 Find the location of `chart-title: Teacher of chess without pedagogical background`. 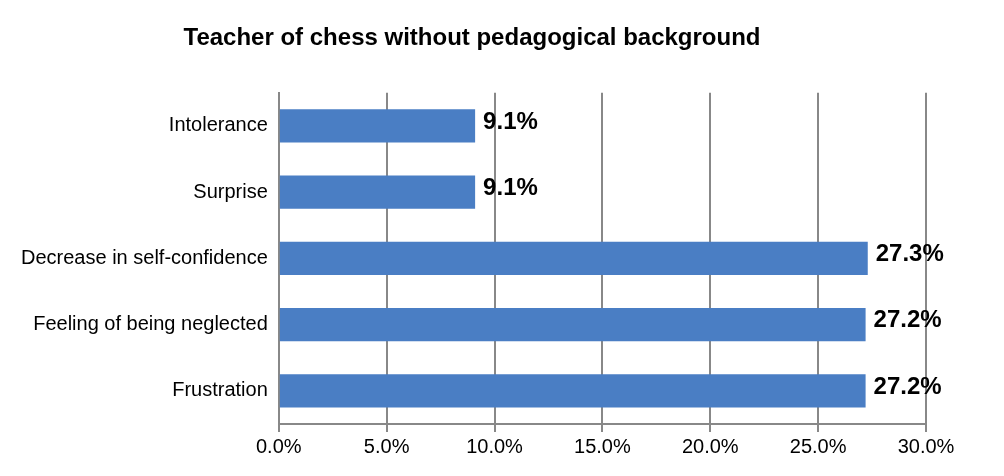

chart-title: Teacher of chess without pedagogical background is located at coordinates (472, 37).